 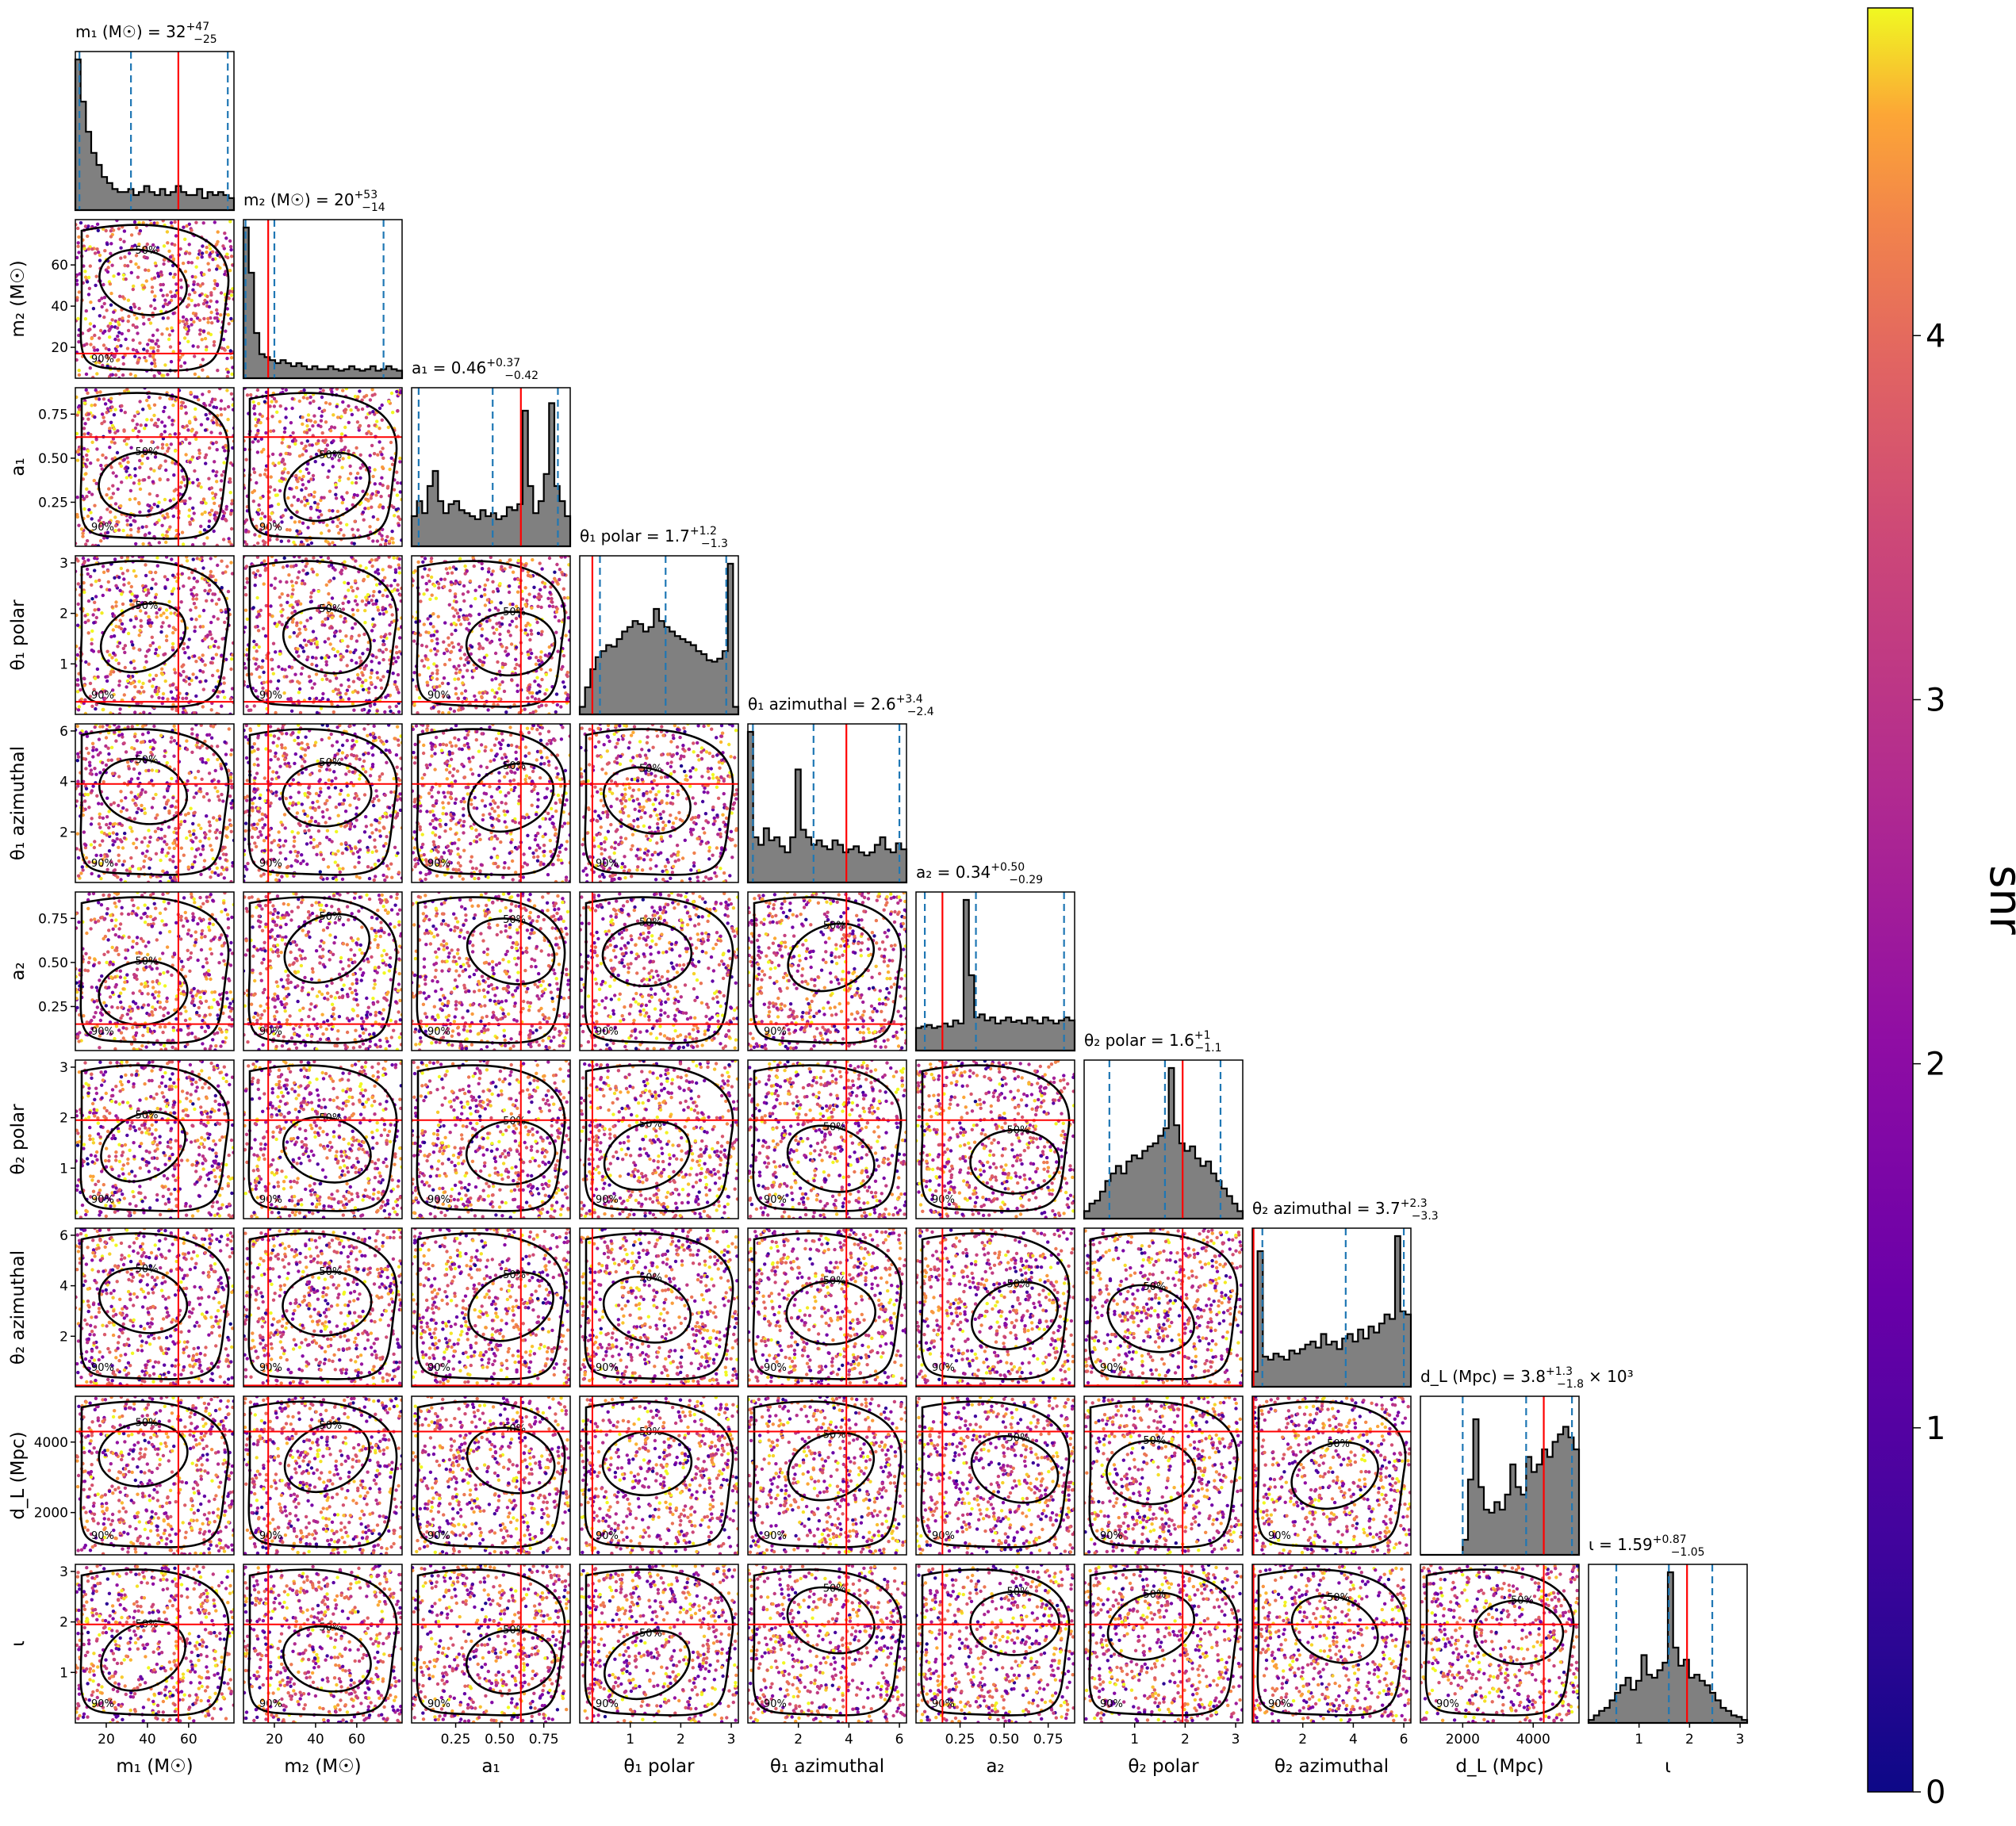 I want to click on panel-frame, so click(x=323, y=467).